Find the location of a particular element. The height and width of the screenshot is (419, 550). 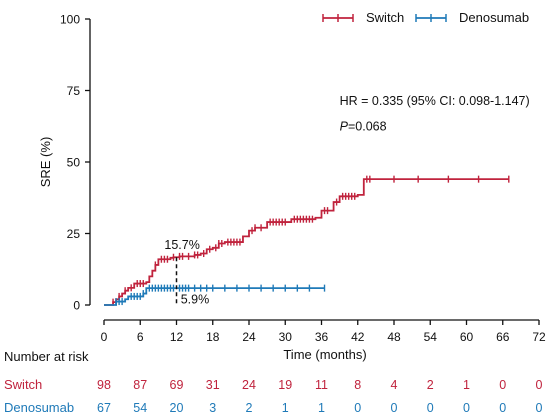

x-tick-label: 36 is located at coordinates (322, 337).